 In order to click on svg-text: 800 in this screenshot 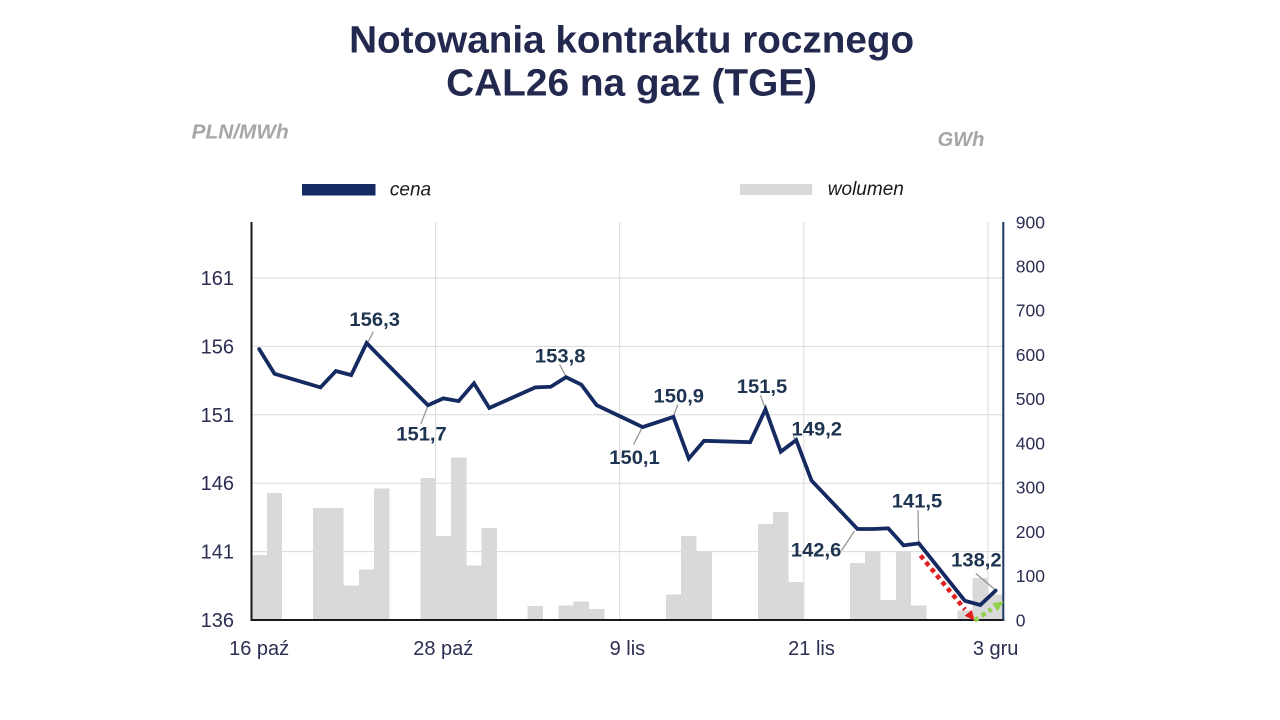, I will do `click(1030, 267)`.